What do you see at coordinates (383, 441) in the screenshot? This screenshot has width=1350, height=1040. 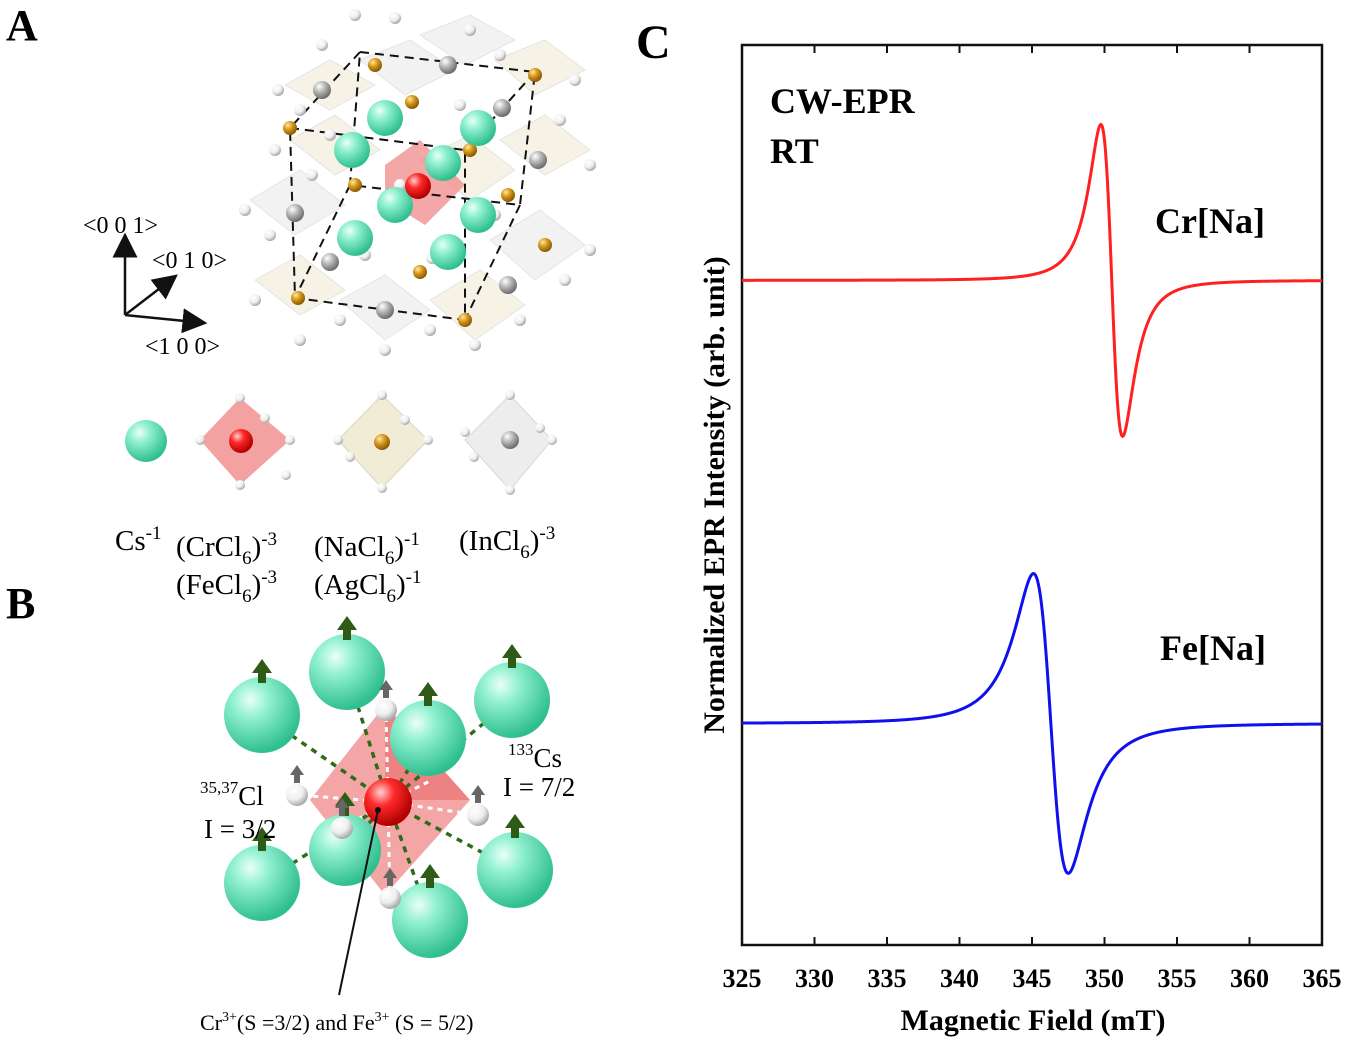 I see `legend-na-octahedron` at bounding box center [383, 441].